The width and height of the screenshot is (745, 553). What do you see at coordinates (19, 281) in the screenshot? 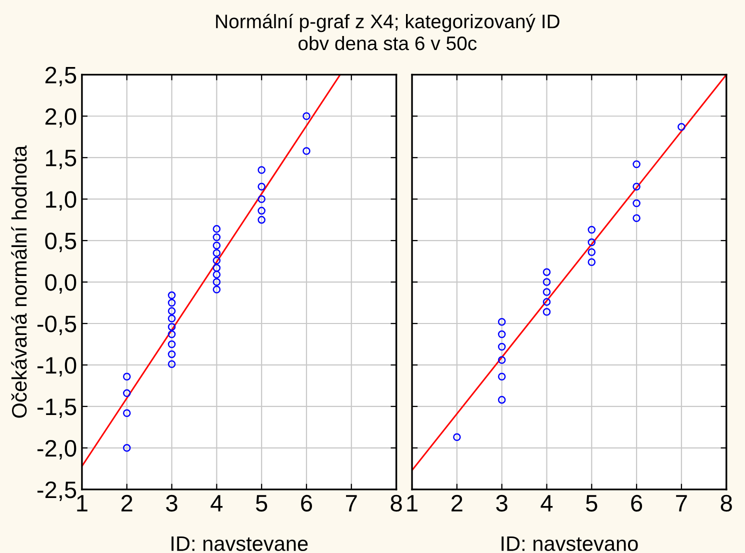
I see `y-axis-title: Očekávaná normální hodnota` at bounding box center [19, 281].